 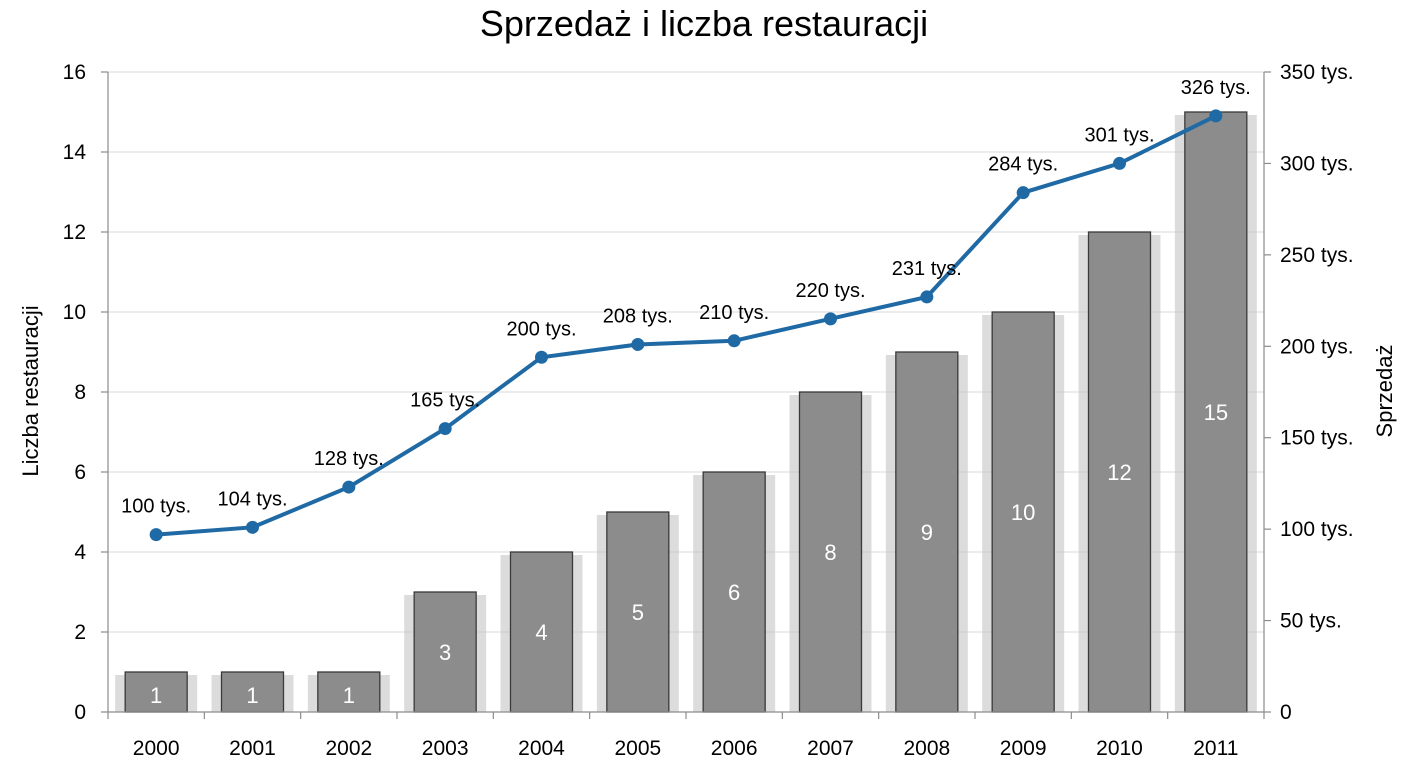 What do you see at coordinates (349, 459) in the screenshot?
I see `line-data-label: 128 tys.` at bounding box center [349, 459].